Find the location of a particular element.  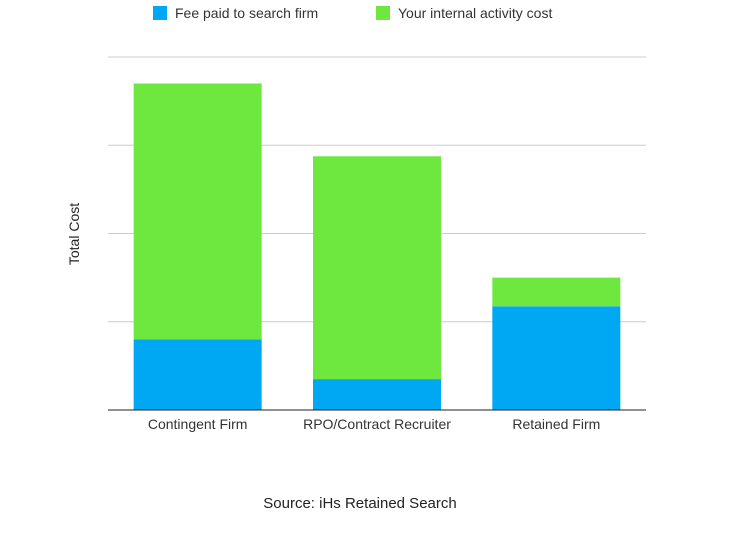

legend-label: Your internal activity cost is located at coordinates (475, 13).